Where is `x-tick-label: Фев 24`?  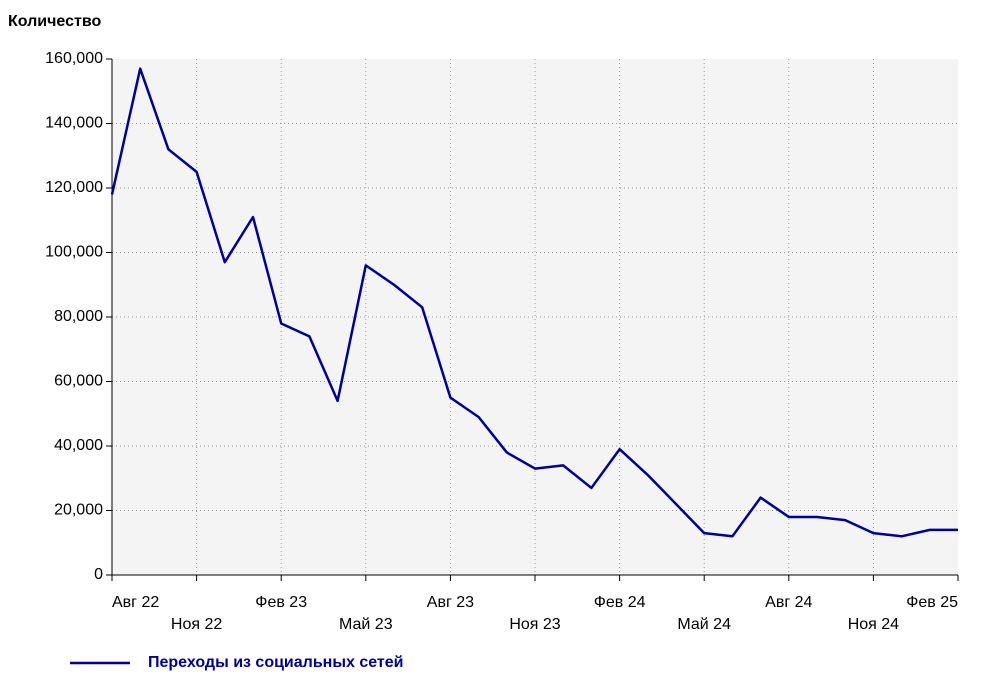
x-tick-label: Фев 24 is located at coordinates (620, 602).